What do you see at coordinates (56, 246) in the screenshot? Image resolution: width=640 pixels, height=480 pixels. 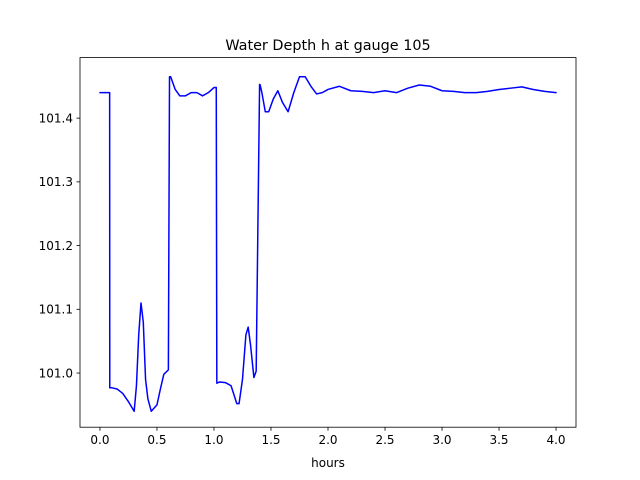 I see `y-tick-label: 101.2` at bounding box center [56, 246].